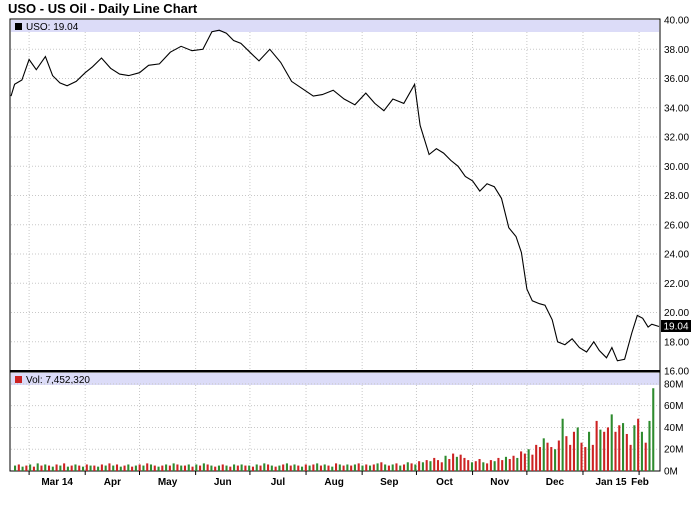 The height and width of the screenshot is (512, 700). I want to click on price-tick-label: 20.00, so click(676, 313).